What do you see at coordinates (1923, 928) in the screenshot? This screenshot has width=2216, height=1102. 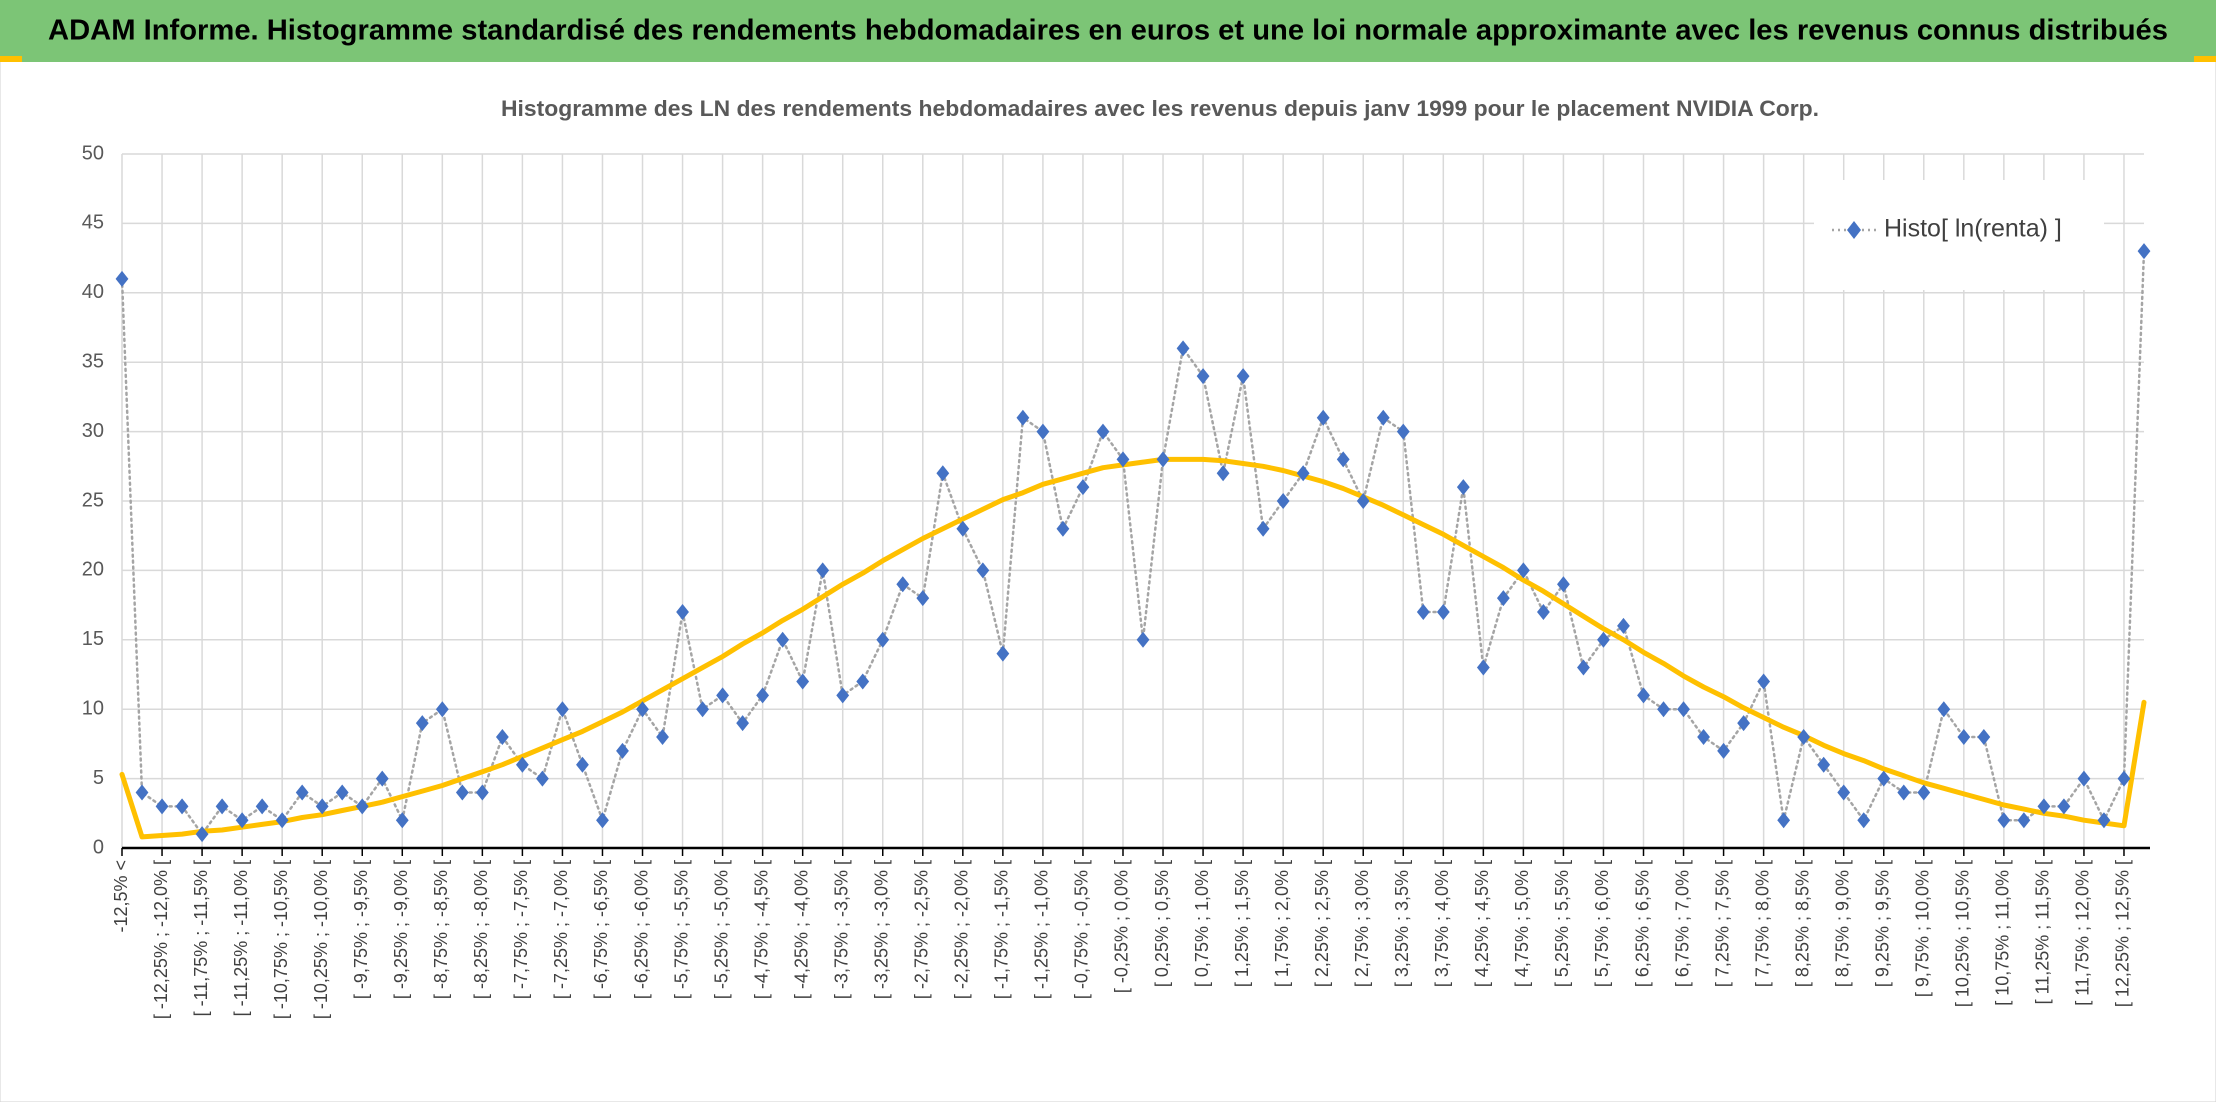 I see `x-tick-label: [ 9,75% ; 10,0% [` at bounding box center [1923, 928].